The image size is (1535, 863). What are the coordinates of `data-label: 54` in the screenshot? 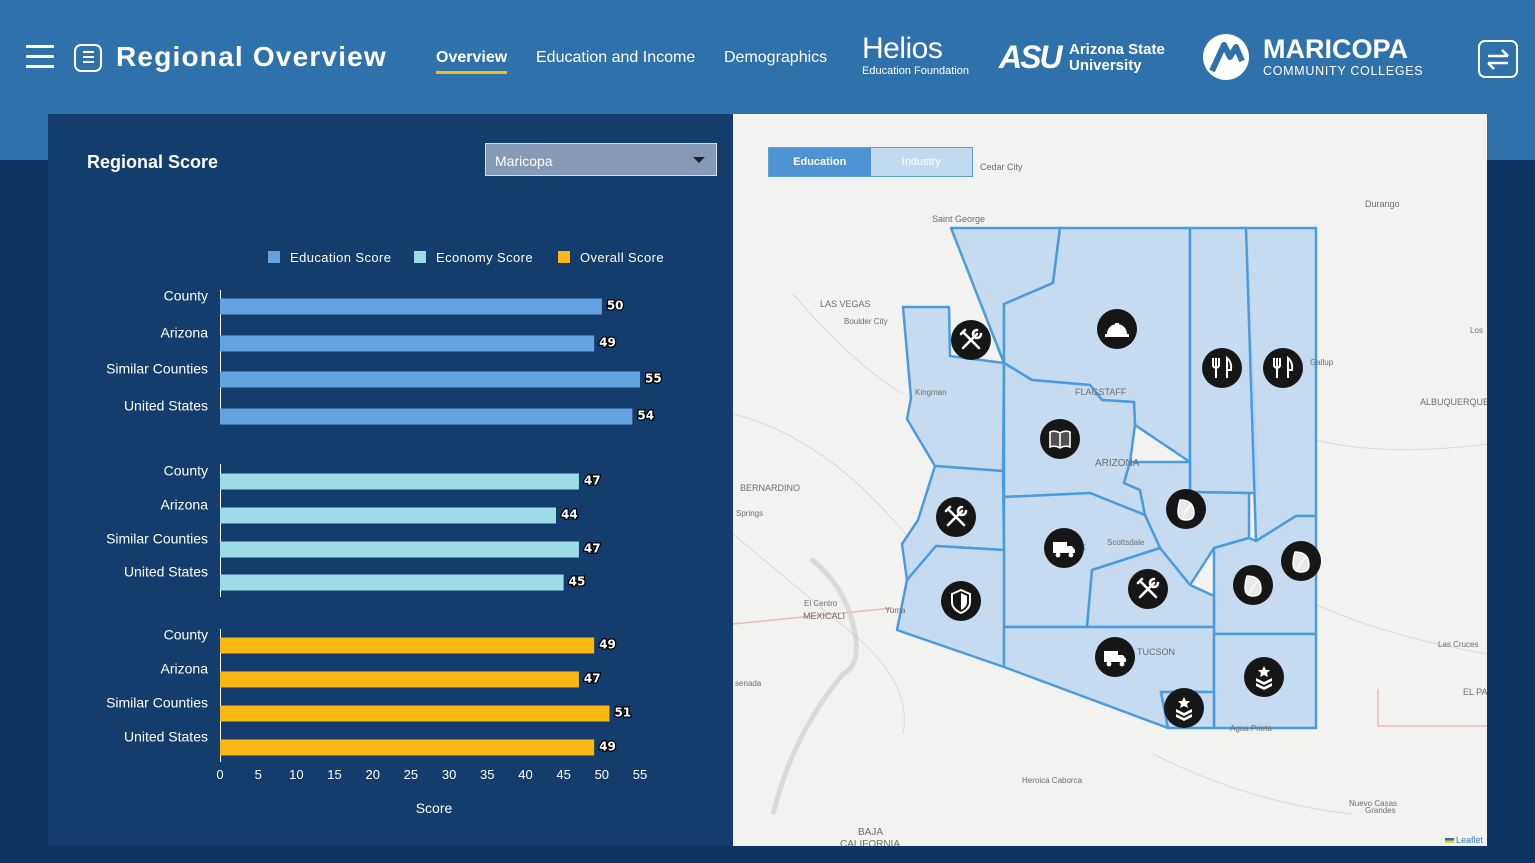 It's located at (645, 416).